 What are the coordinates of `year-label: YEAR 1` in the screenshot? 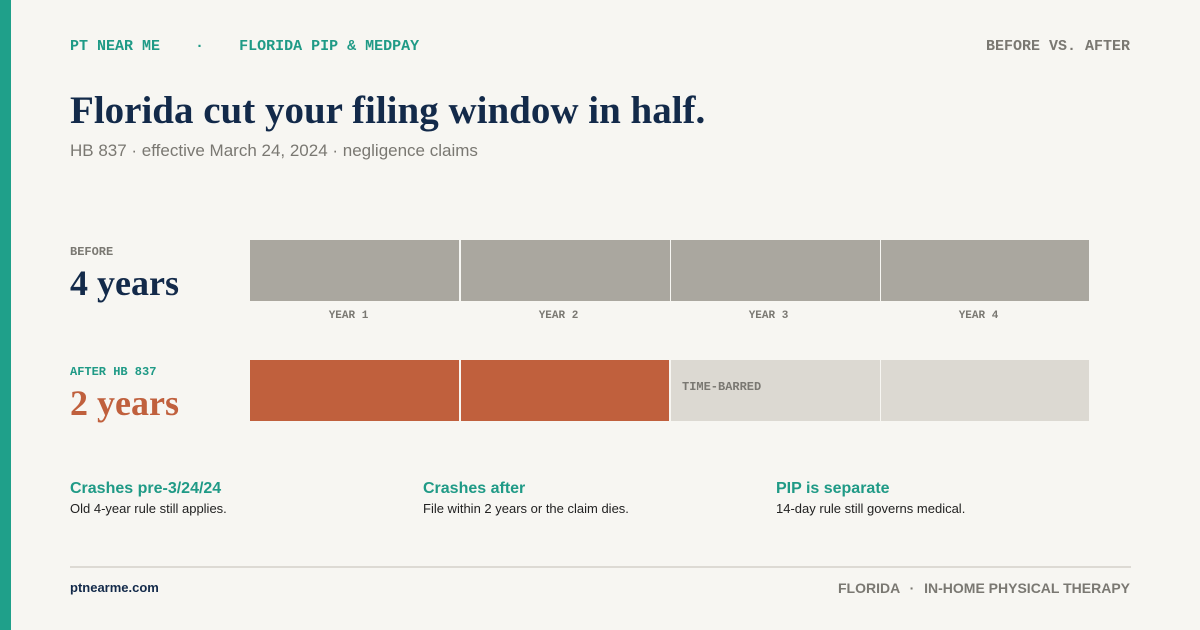 It's located at (348, 316).